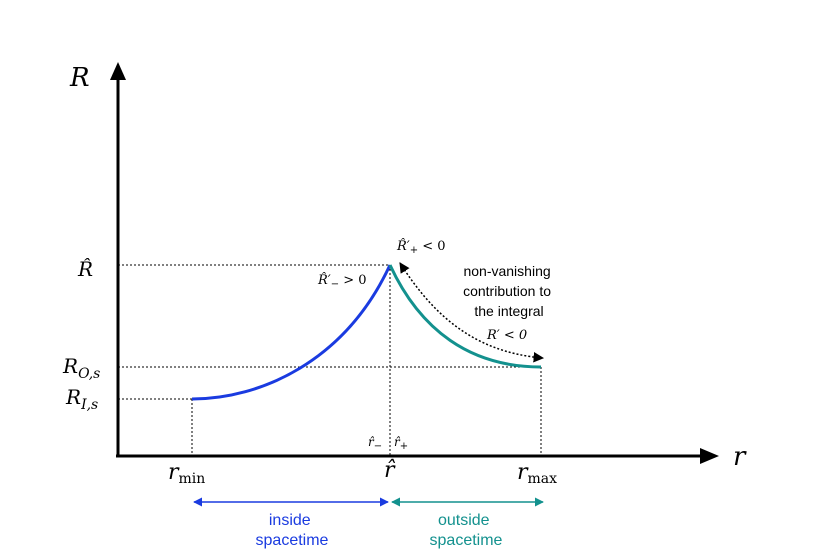  I want to click on r-minus-deriv-sub: −, so click(335, 284).